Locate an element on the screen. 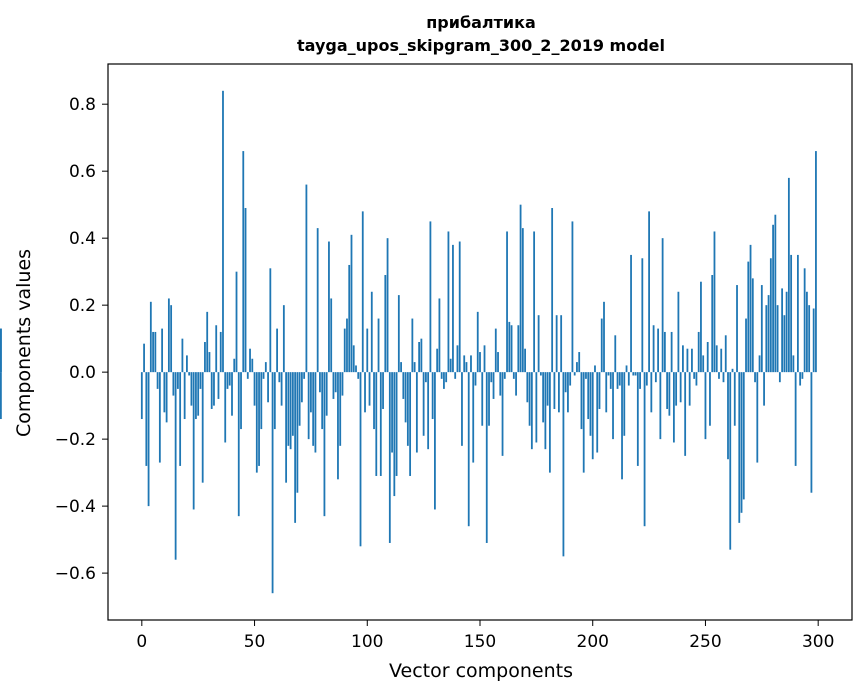  x-tick-label: 0 is located at coordinates (141, 642).